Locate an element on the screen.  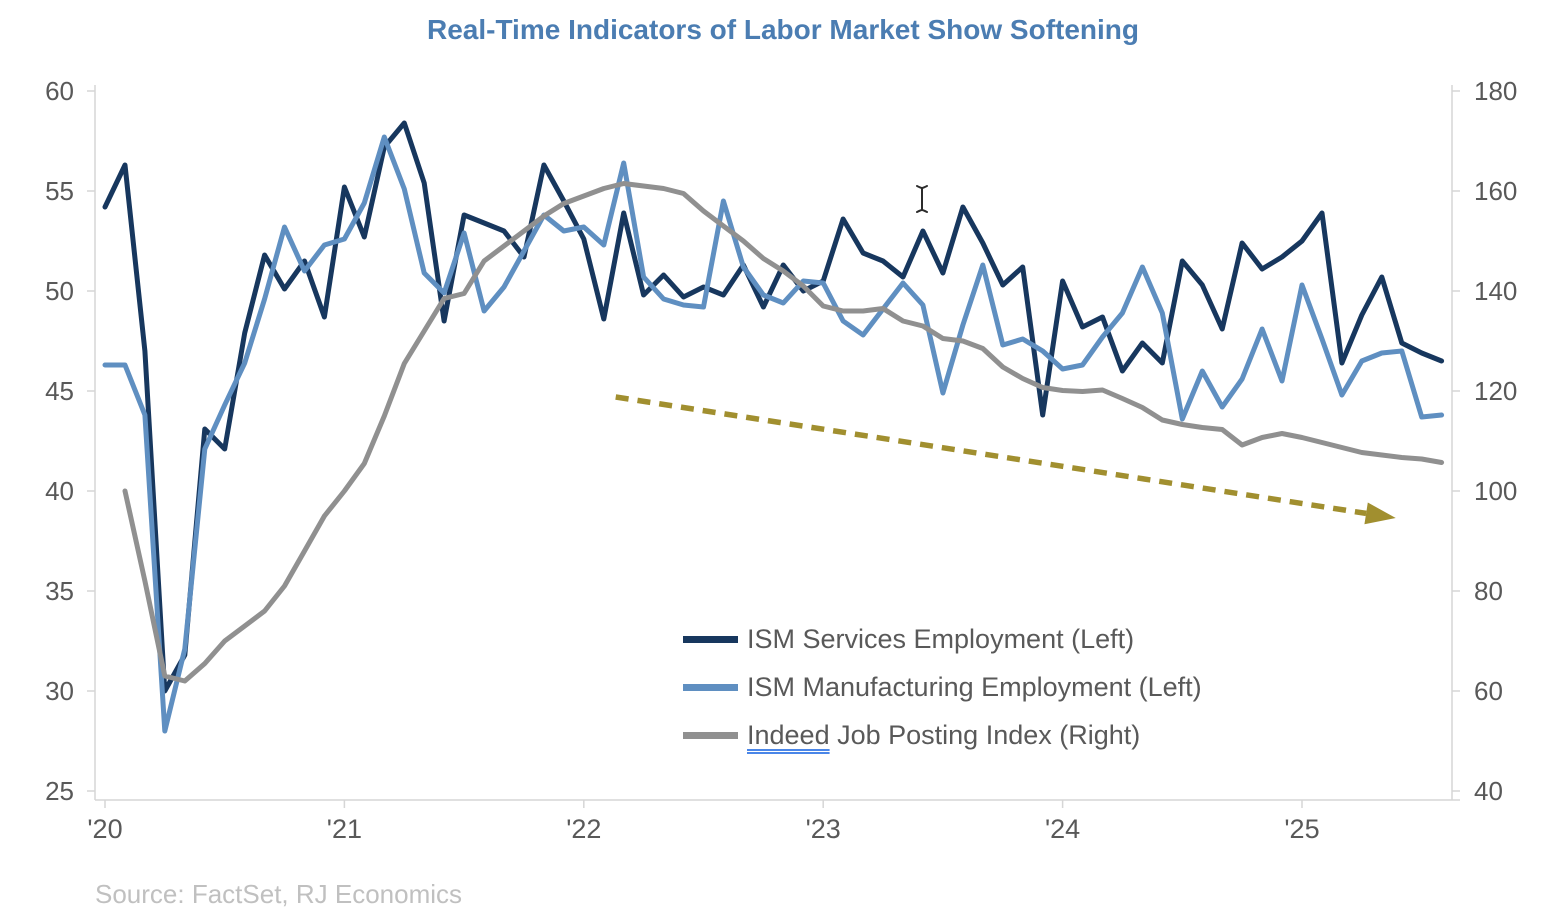
left-axis-tick-label: 40 is located at coordinates (59, 491).